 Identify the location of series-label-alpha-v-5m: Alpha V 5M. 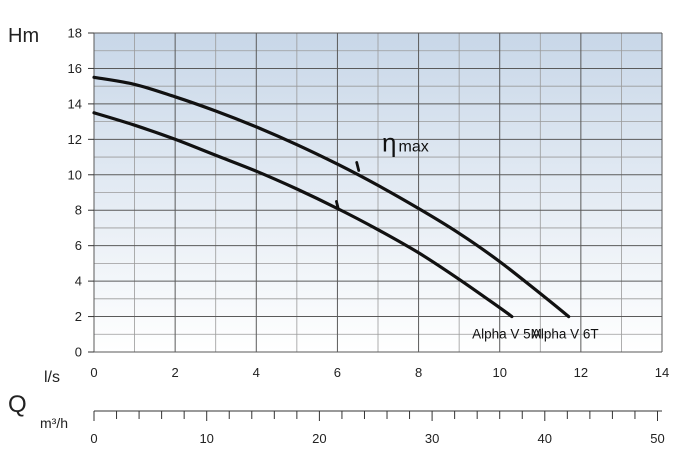
(507, 334).